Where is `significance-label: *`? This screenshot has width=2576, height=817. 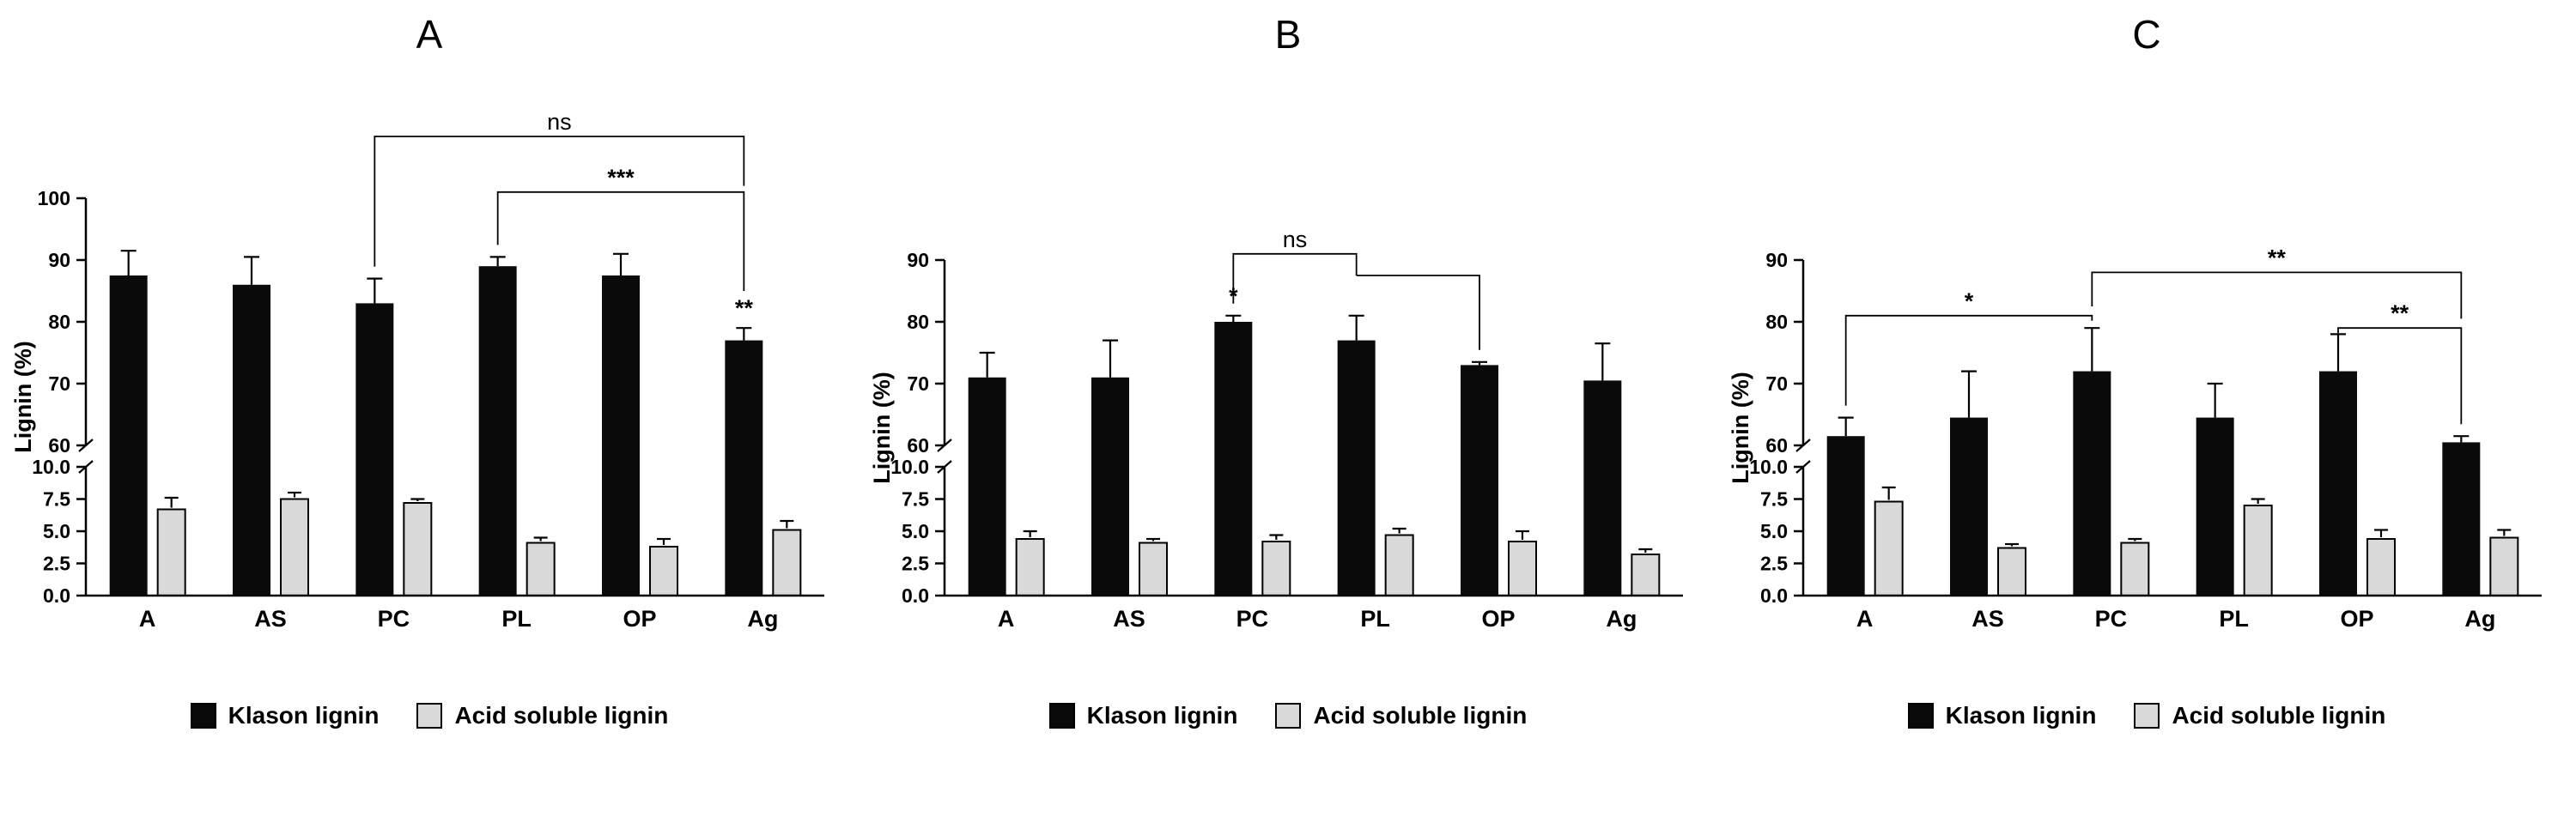 significance-label: * is located at coordinates (1969, 301).